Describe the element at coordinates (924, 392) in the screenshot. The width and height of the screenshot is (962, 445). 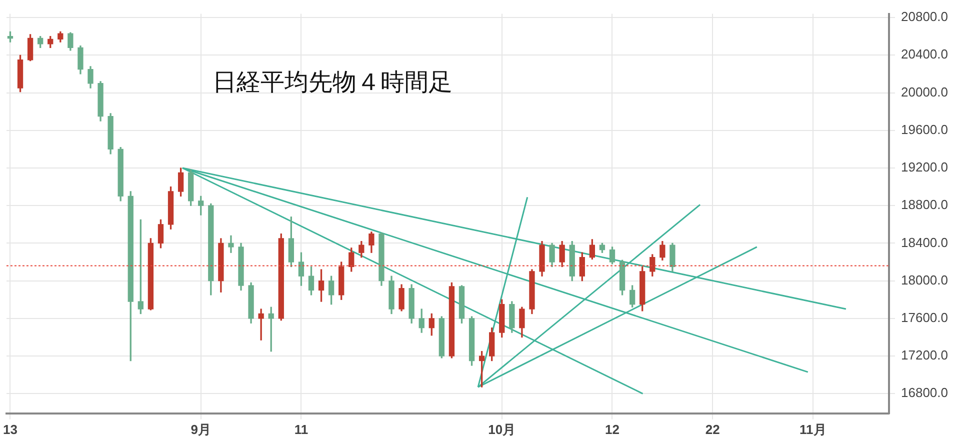
I see `y-tick-label: 16800.0` at that location.